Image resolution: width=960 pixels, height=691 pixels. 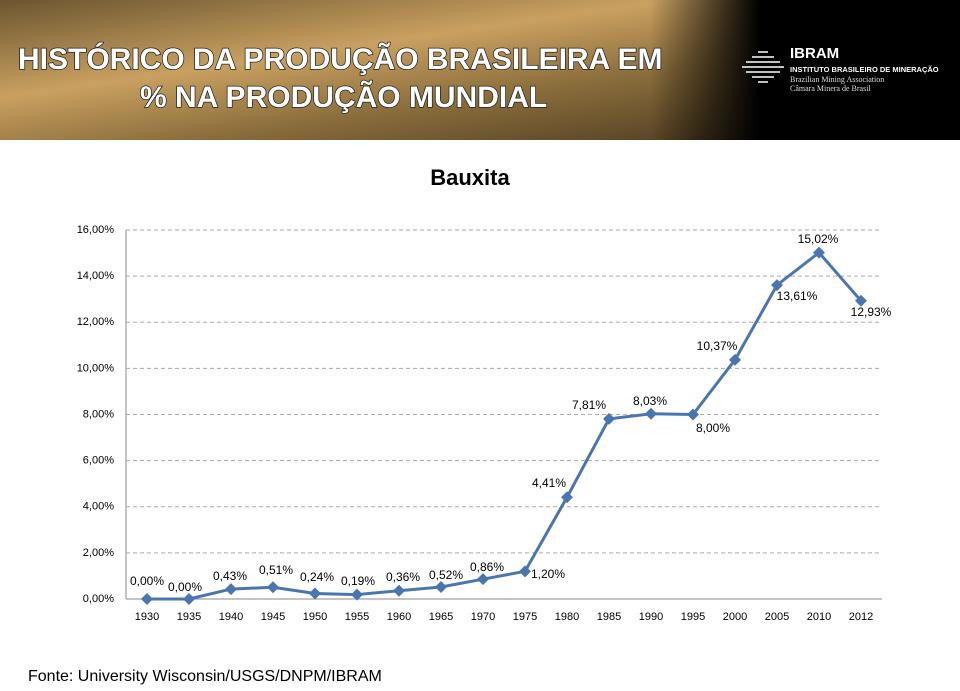 I want to click on y-tick-label: 14,00%, so click(x=96, y=276).